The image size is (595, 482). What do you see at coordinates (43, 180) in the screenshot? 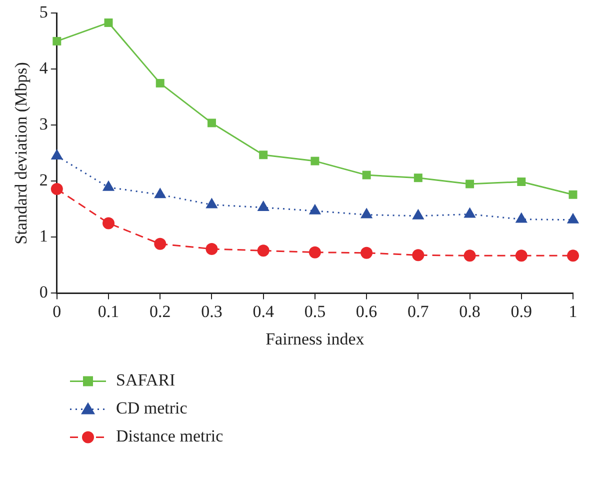
I see `y-tick-label: 2` at bounding box center [43, 180].